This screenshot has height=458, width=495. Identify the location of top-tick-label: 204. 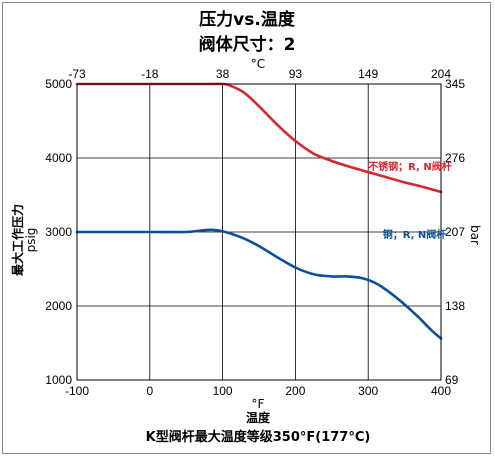
(441, 74).